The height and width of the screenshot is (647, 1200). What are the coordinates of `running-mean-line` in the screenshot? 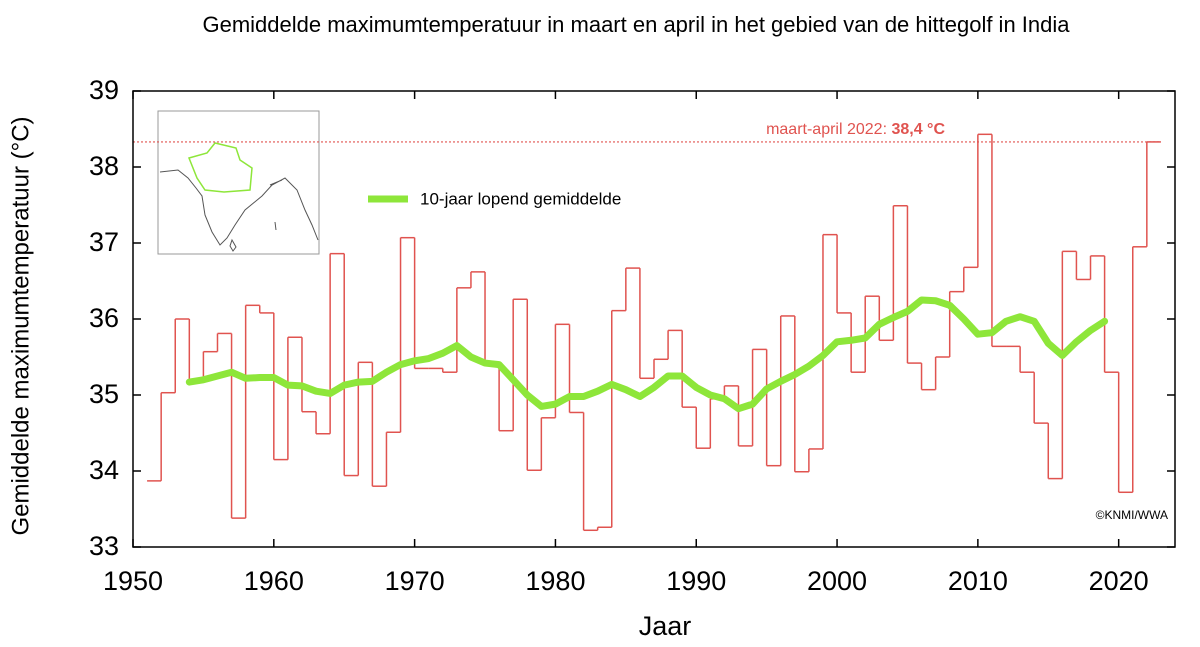 It's located at (647, 354).